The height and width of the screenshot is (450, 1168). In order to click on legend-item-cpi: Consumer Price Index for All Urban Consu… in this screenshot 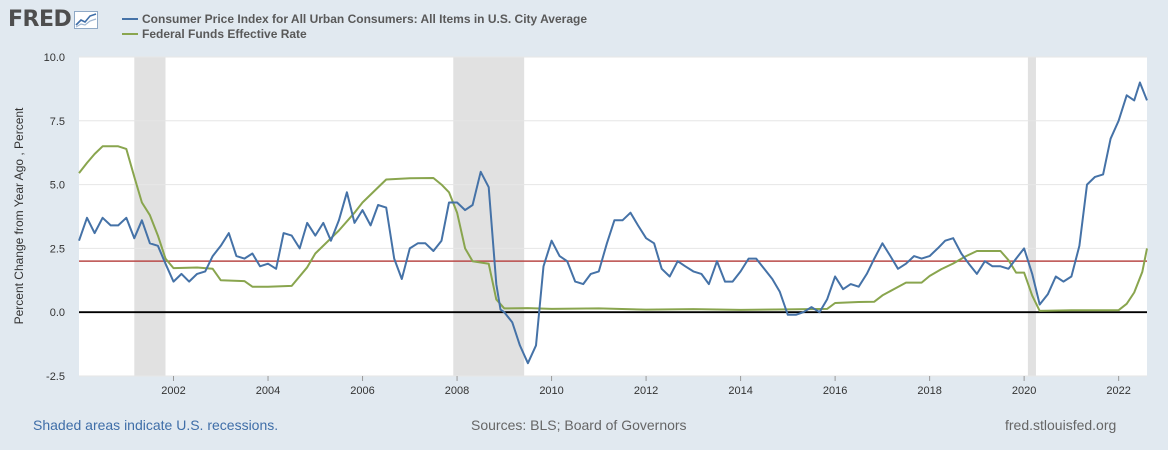, I will do `click(354, 18)`.